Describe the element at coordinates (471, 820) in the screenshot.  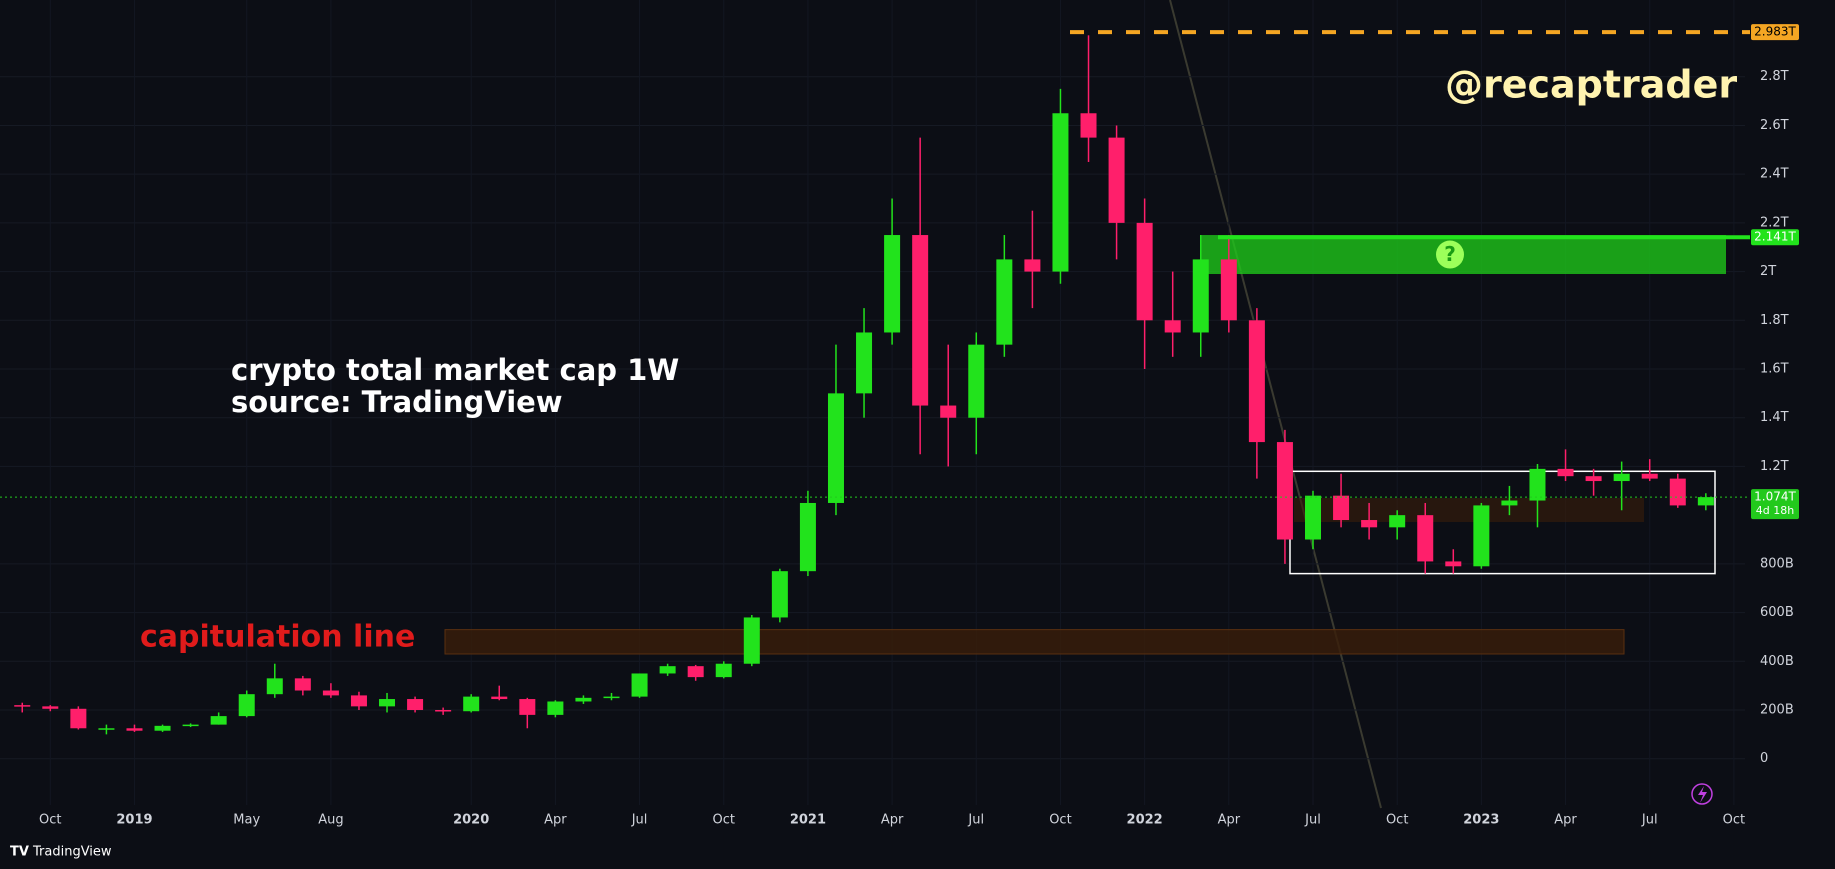
I see `x-tick-label: 2020` at that location.